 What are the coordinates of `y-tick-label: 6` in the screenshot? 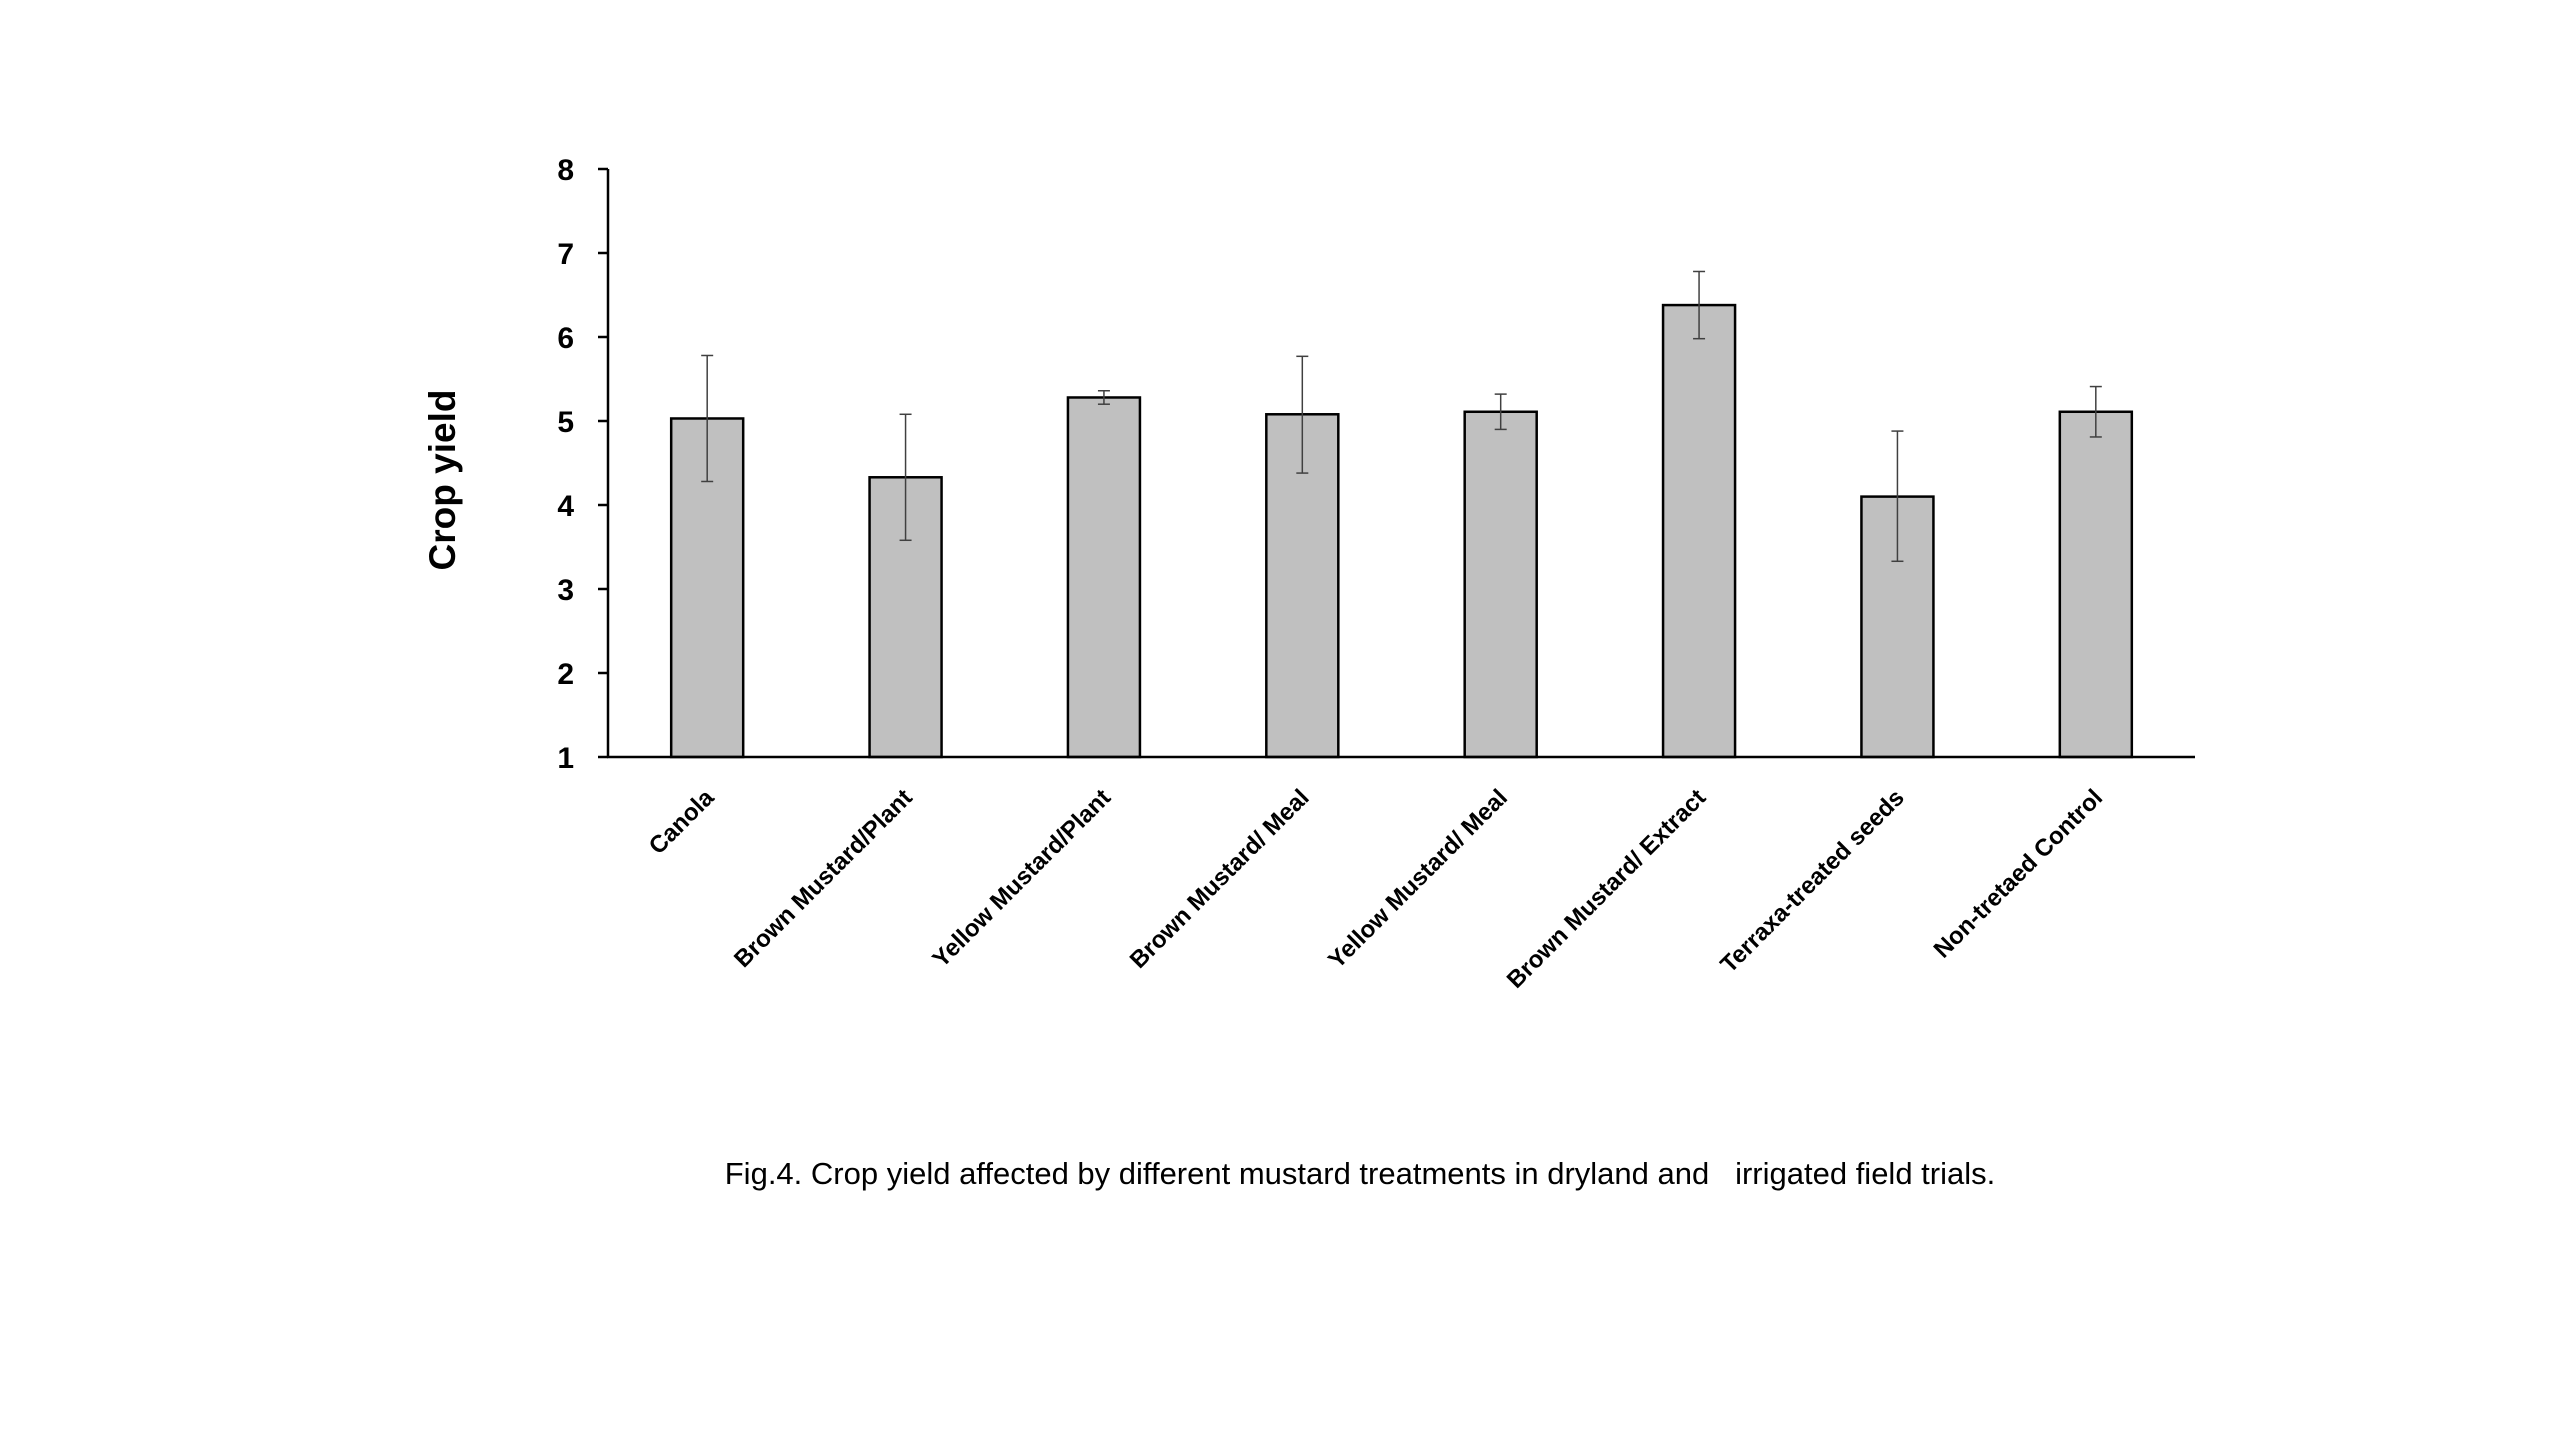 It's located at (565, 338).